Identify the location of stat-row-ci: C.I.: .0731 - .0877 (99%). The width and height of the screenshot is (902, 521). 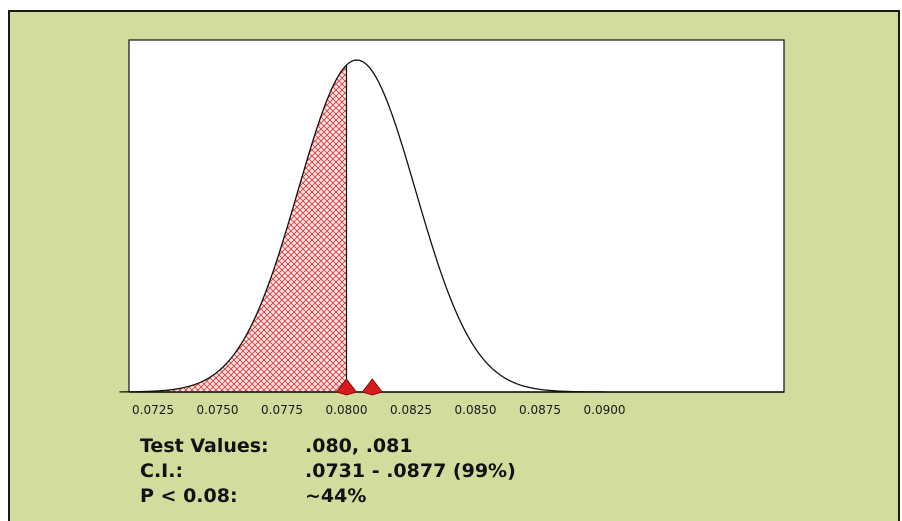
(328, 471).